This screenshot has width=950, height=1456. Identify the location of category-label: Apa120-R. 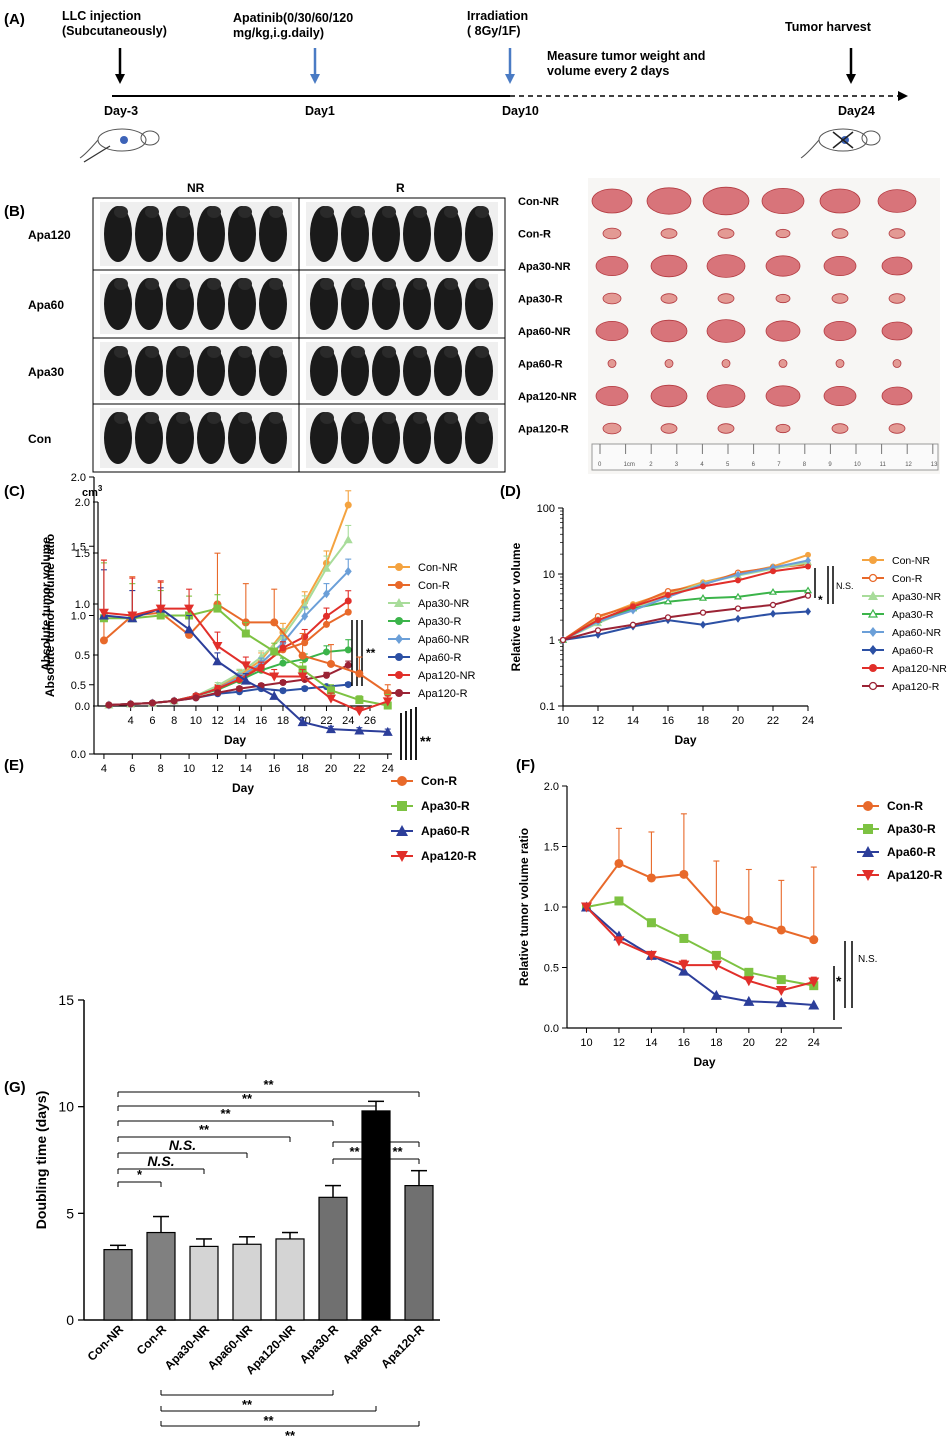
(402, 1346).